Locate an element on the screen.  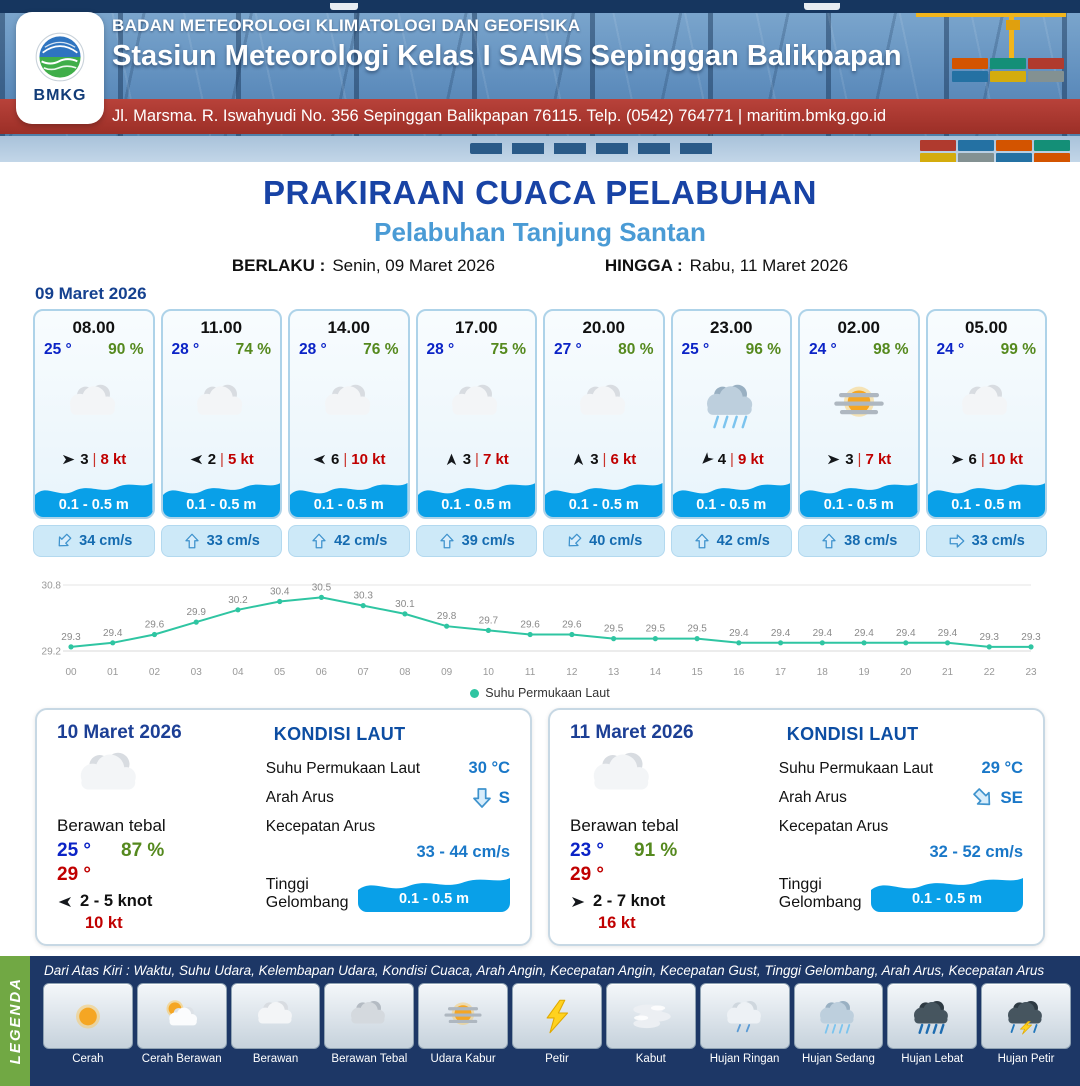
sun-icon is located at coordinates (88, 1016).